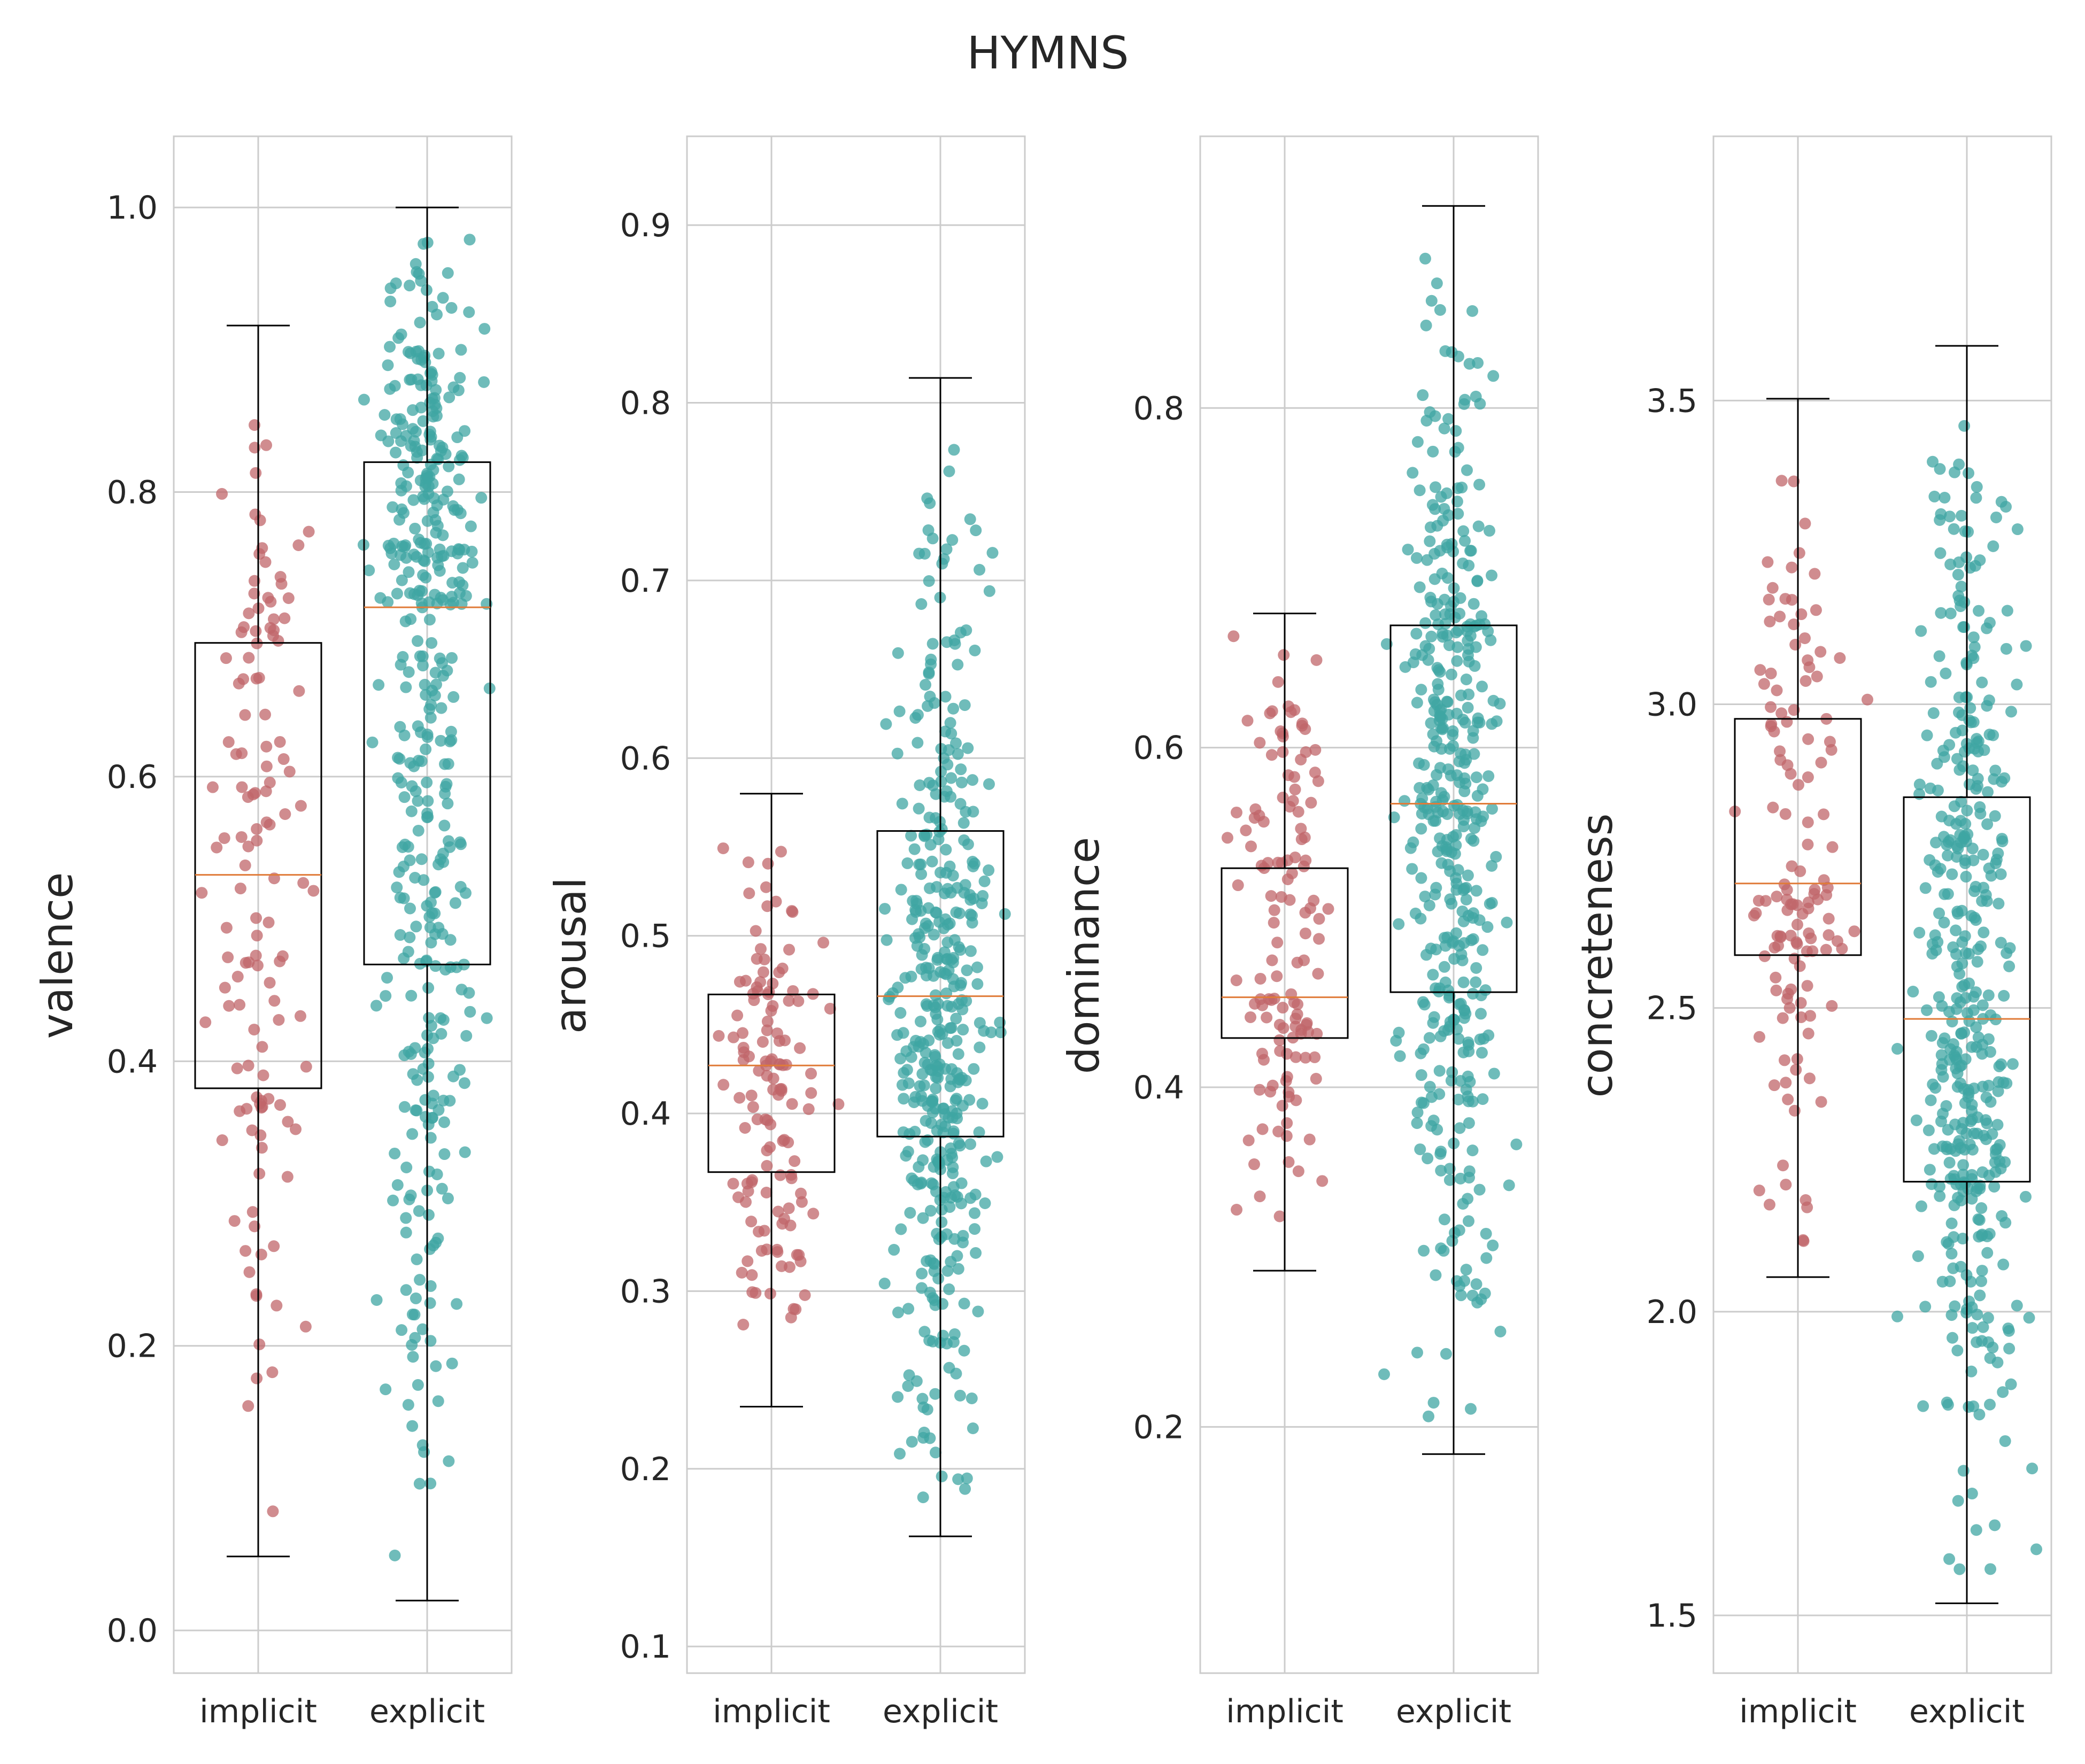 The image size is (2085, 1764). Describe the element at coordinates (1597, 956) in the screenshot. I see `y-axis-label: concreteness` at that location.